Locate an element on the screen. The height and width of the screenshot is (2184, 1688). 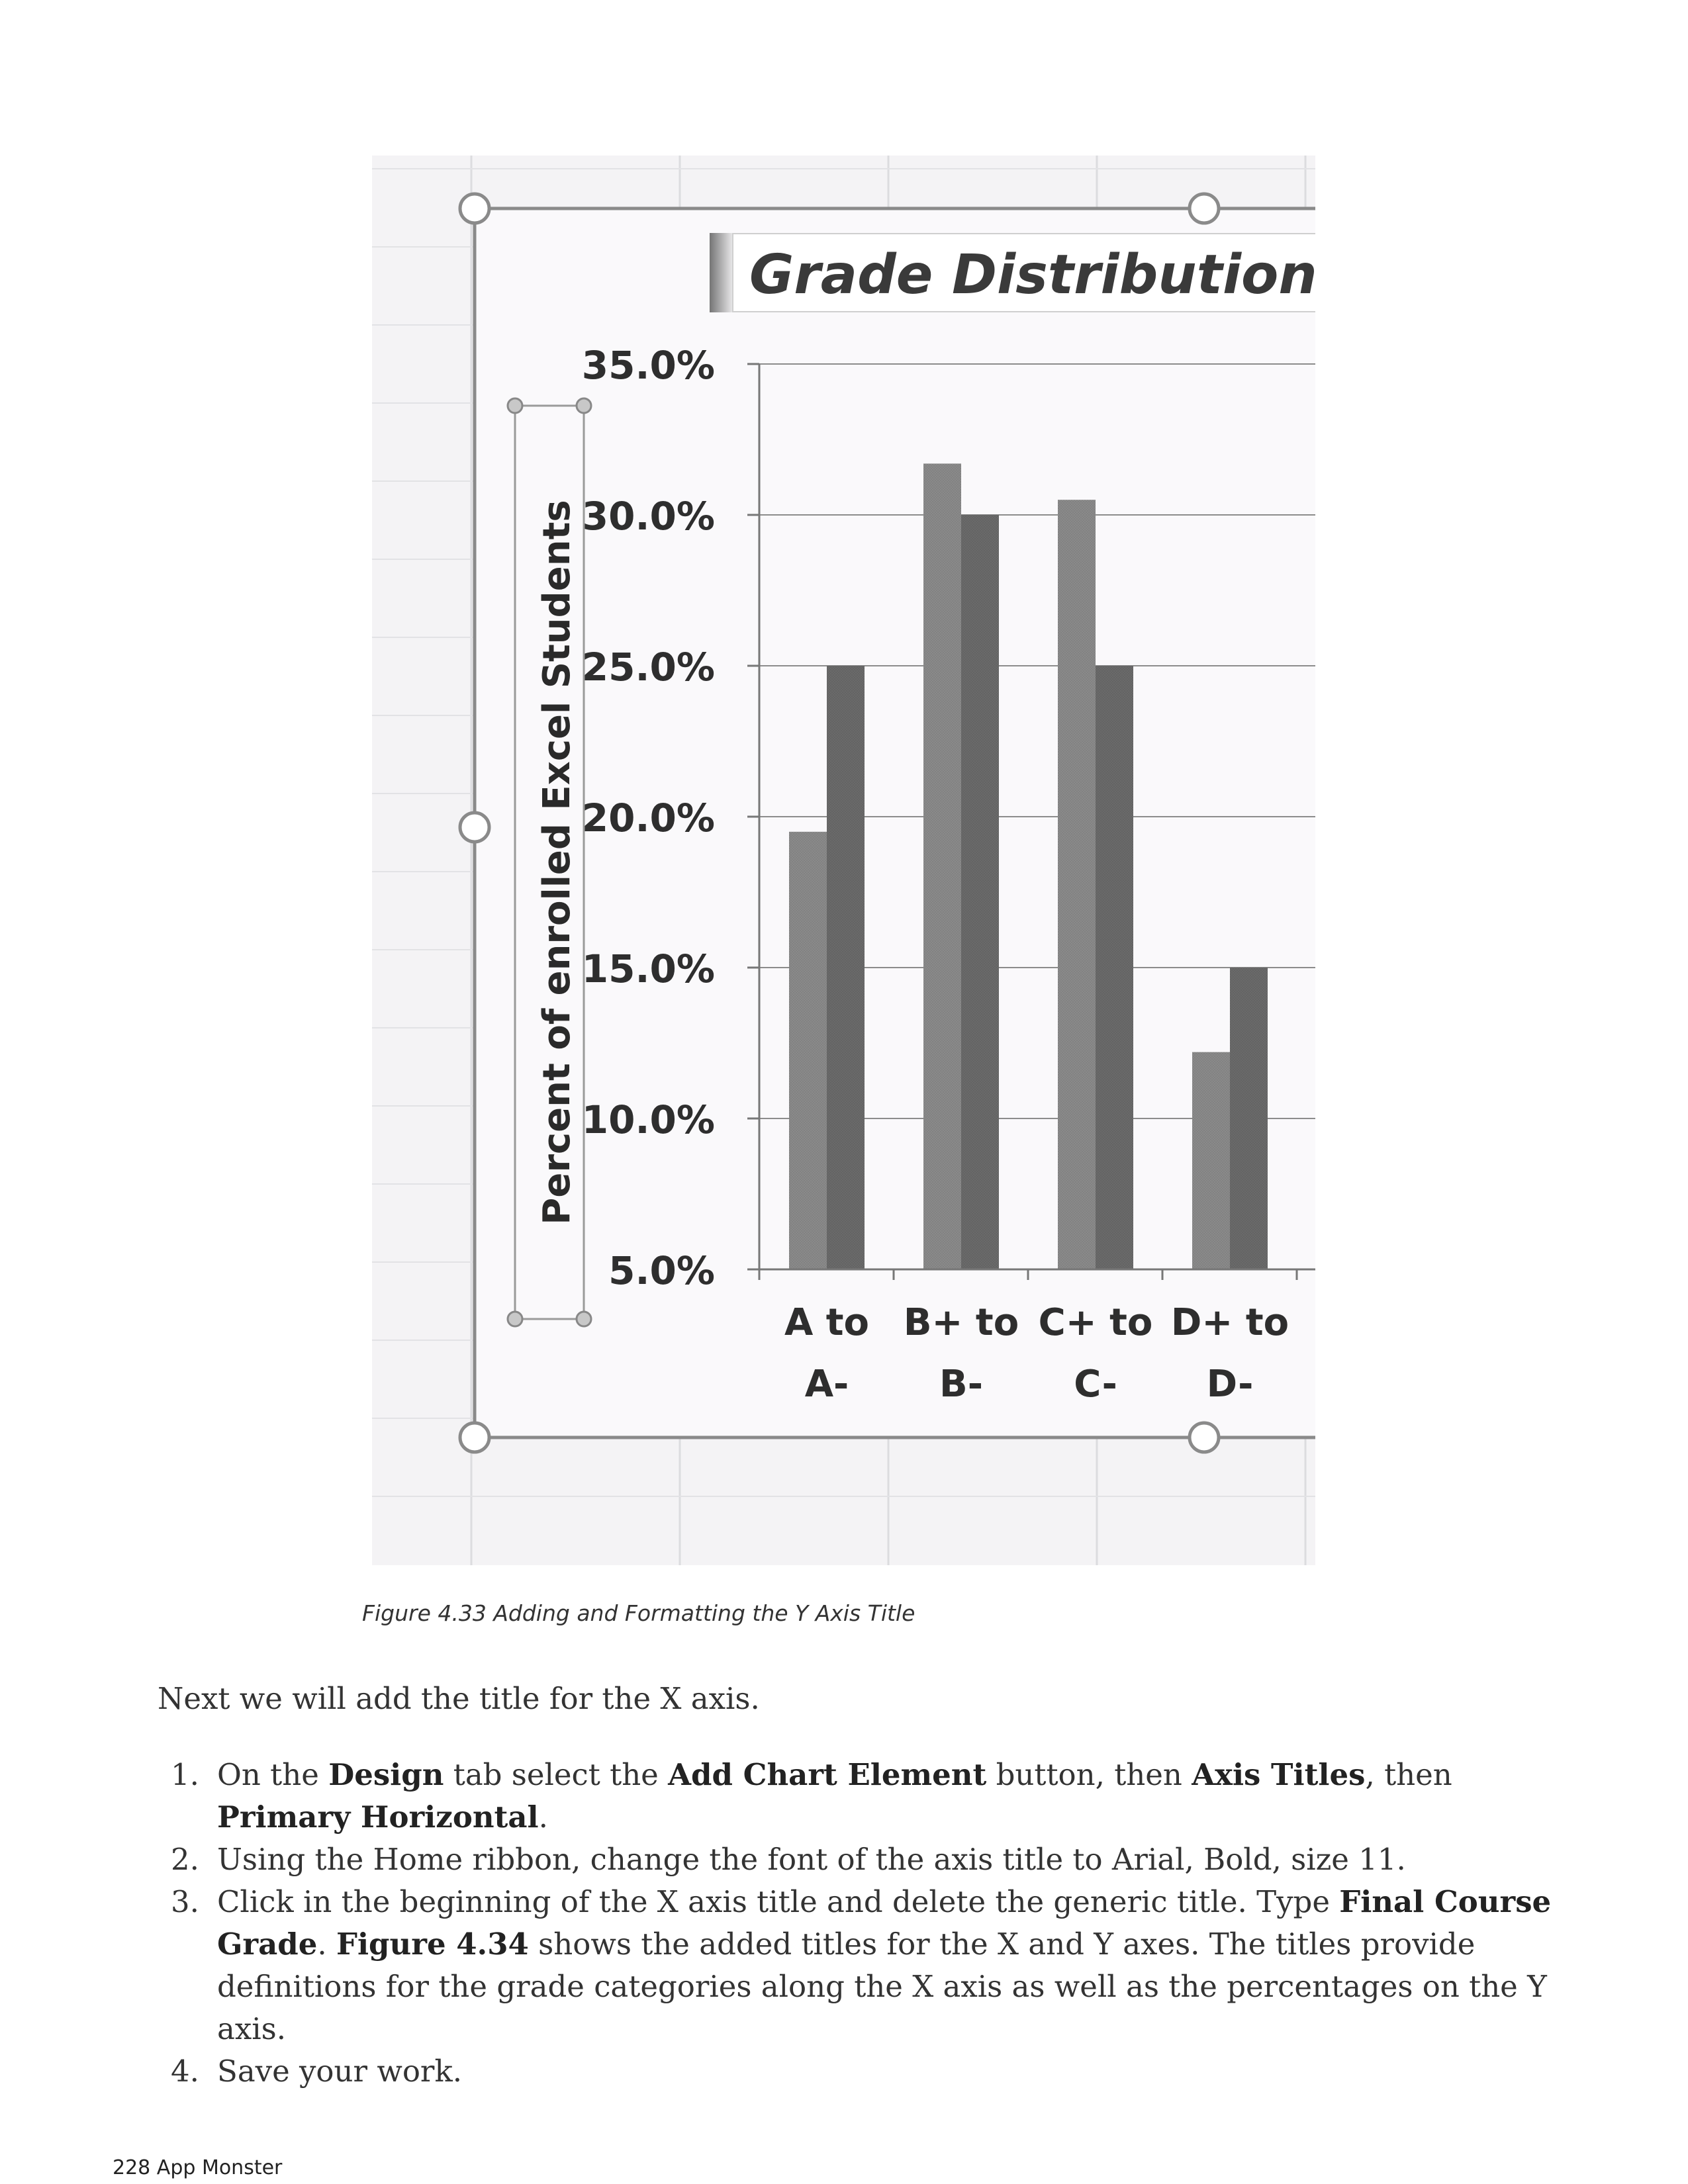
x-tick-label: C- is located at coordinates (1095, 1385).